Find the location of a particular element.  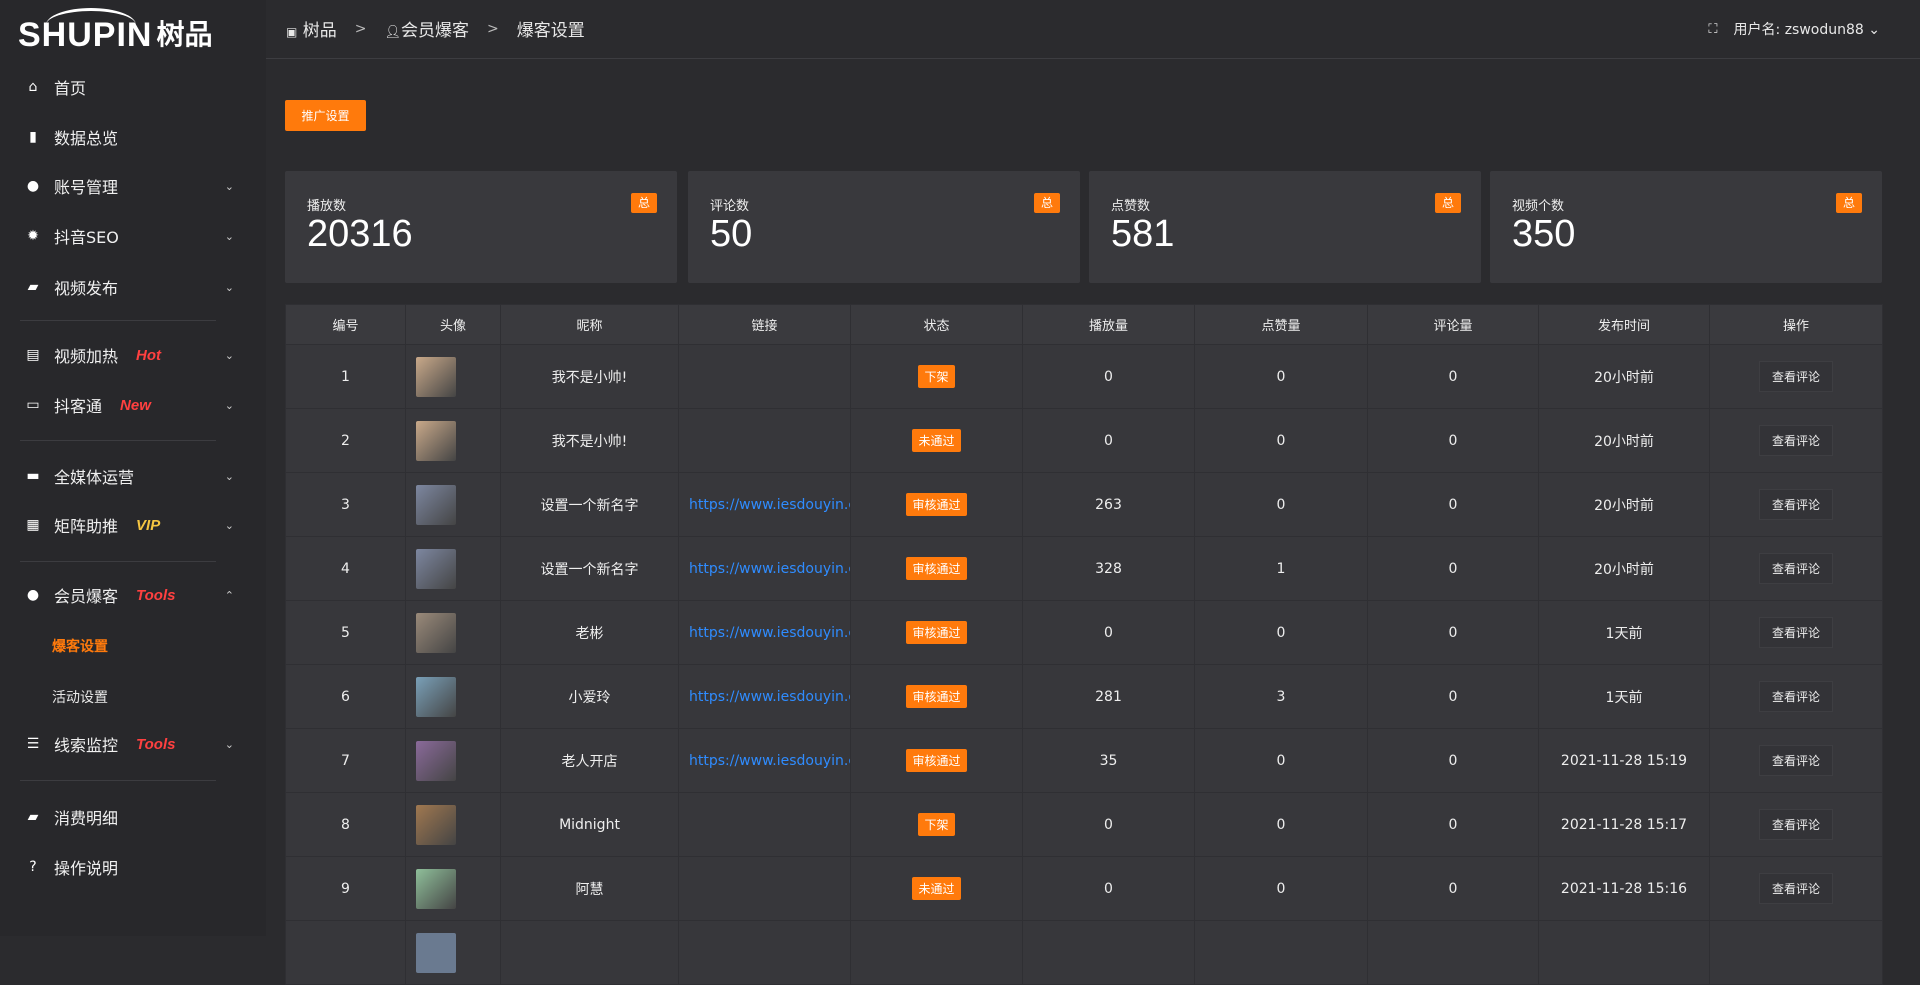

plays: 263 is located at coordinates (1108, 504).